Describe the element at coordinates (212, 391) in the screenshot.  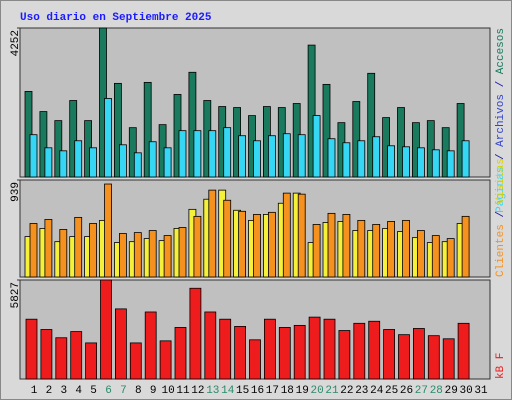
I see `x-tick-label: 13` at that location.